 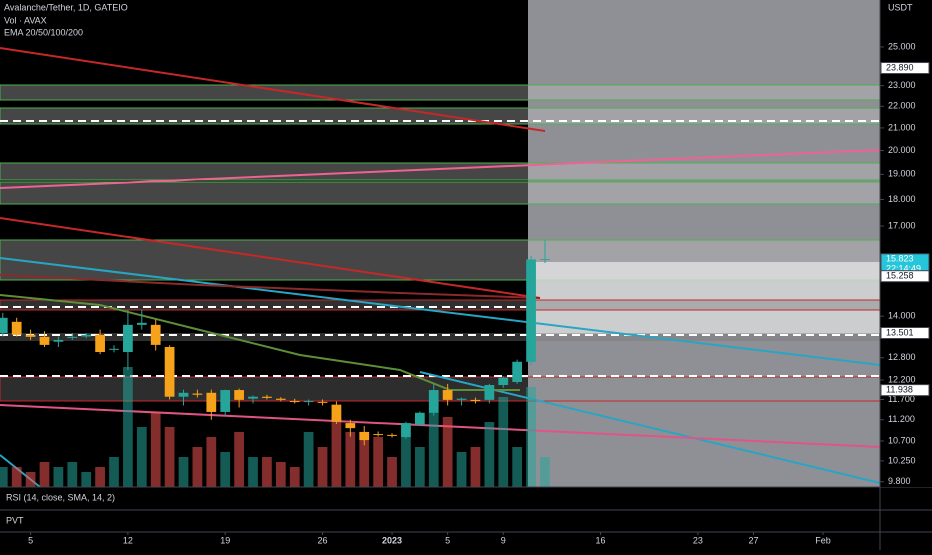 What do you see at coordinates (902, 85) in the screenshot?
I see `y-tick-label: 23.000` at bounding box center [902, 85].